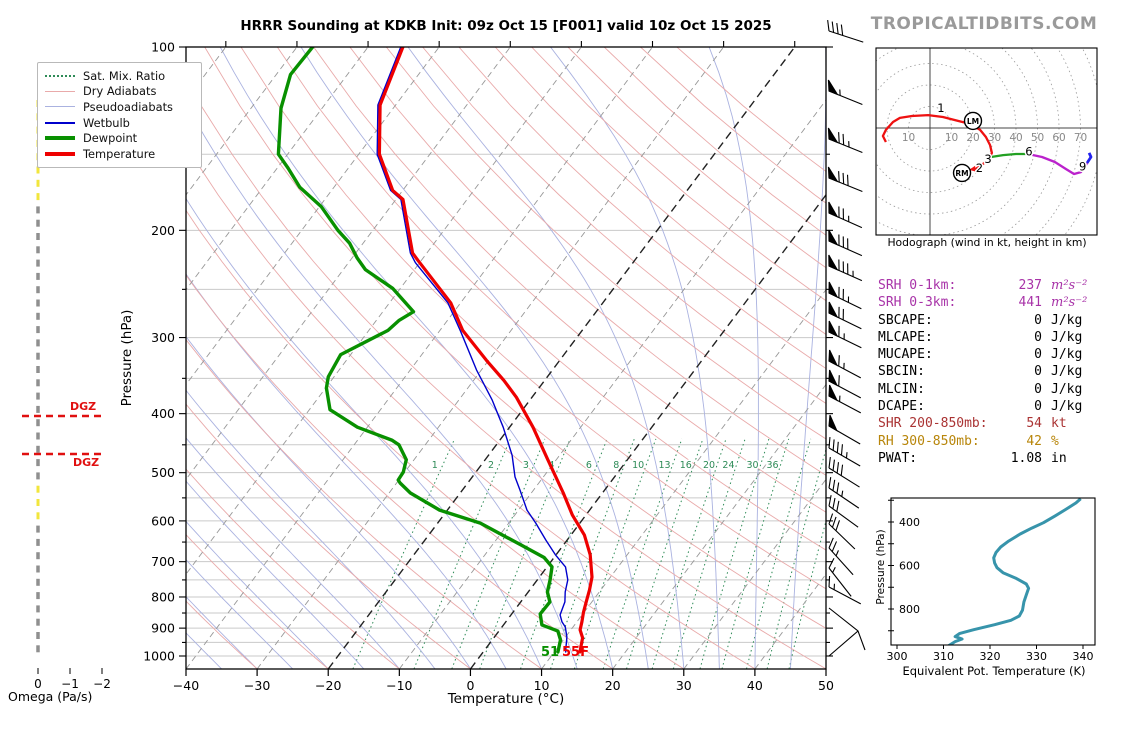 This screenshot has width=1134, height=748. What do you see at coordinates (990, 656) in the screenshot?
I see `ept-x-tick-label: 320` at bounding box center [990, 656].